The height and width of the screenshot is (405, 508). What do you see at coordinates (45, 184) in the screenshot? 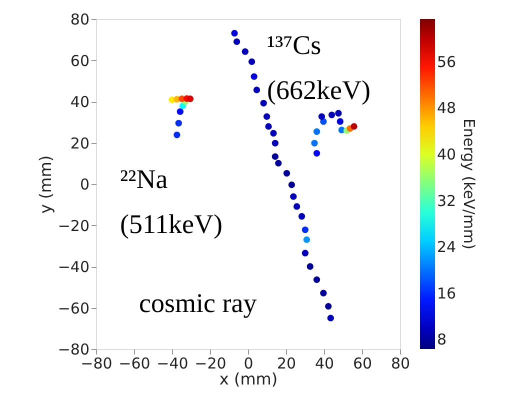
I see `y-axis-title: y (mm)` at bounding box center [45, 184].